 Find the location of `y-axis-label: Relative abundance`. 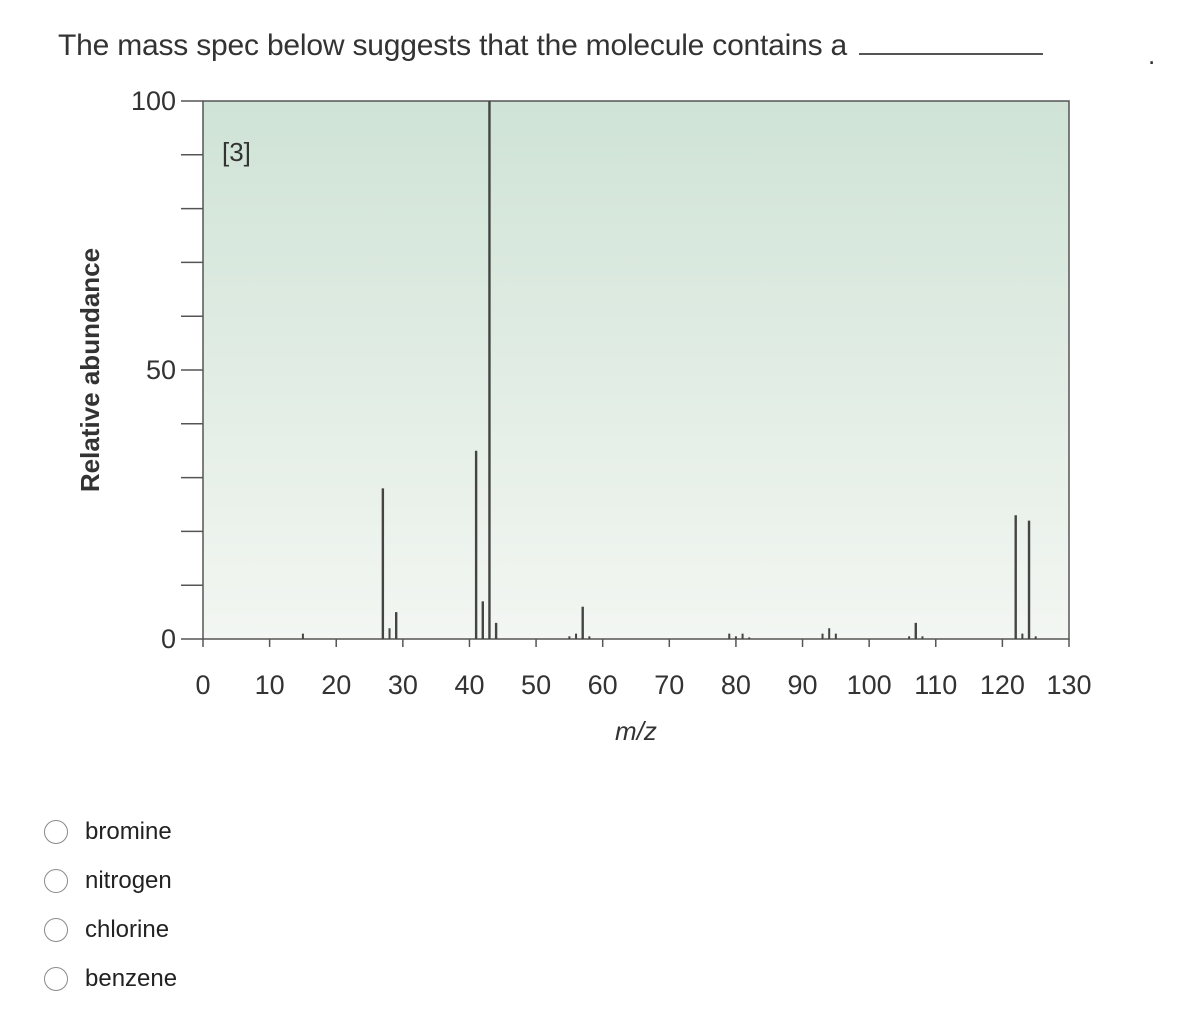

y-axis-label: Relative abundance is located at coordinates (90, 370).